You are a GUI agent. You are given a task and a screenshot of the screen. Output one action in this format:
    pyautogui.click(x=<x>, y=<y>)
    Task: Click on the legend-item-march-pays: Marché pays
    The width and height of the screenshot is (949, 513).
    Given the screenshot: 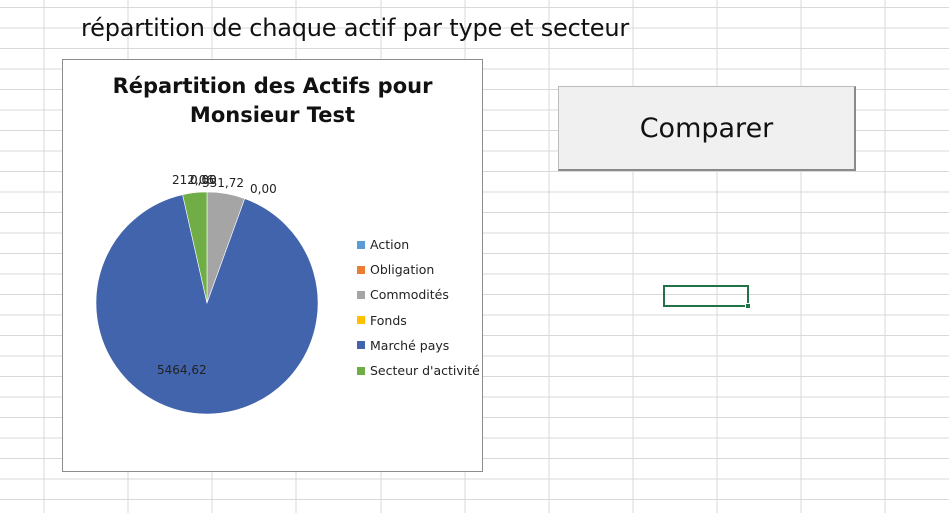 What is the action you would take?
    pyautogui.click(x=418, y=345)
    